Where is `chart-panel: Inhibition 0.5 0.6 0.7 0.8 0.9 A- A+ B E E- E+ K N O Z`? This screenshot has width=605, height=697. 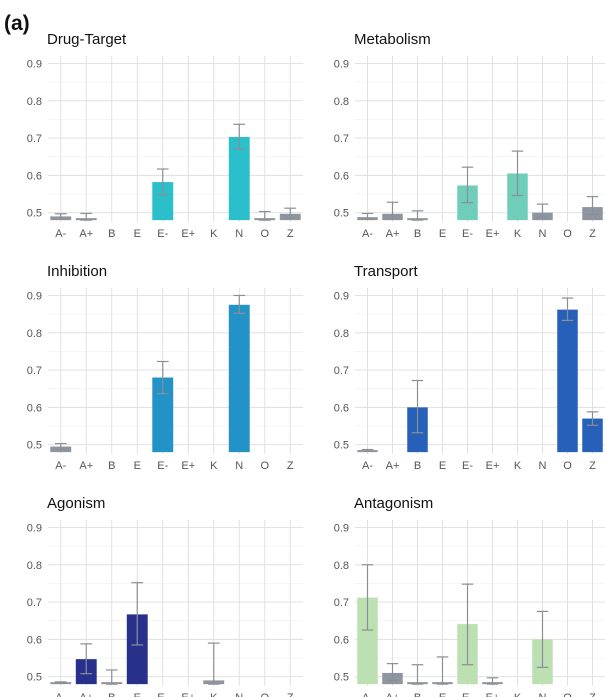
chart-panel: Inhibition 0.5 0.6 0.7 0.8 0.9 A- A+ B E E- E+ K N O Z is located at coordinates (165, 367).